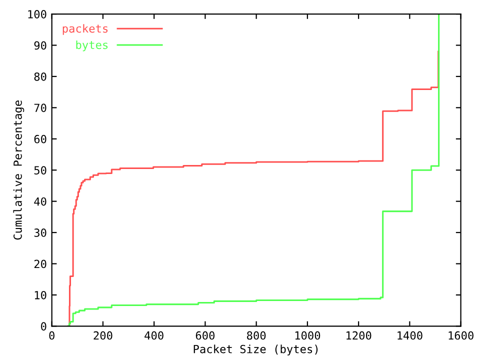 Image resolution: width=480 pixels, height=360 pixels. Describe the element at coordinates (85, 29) in the screenshot. I see `legend-label: packets` at that location.